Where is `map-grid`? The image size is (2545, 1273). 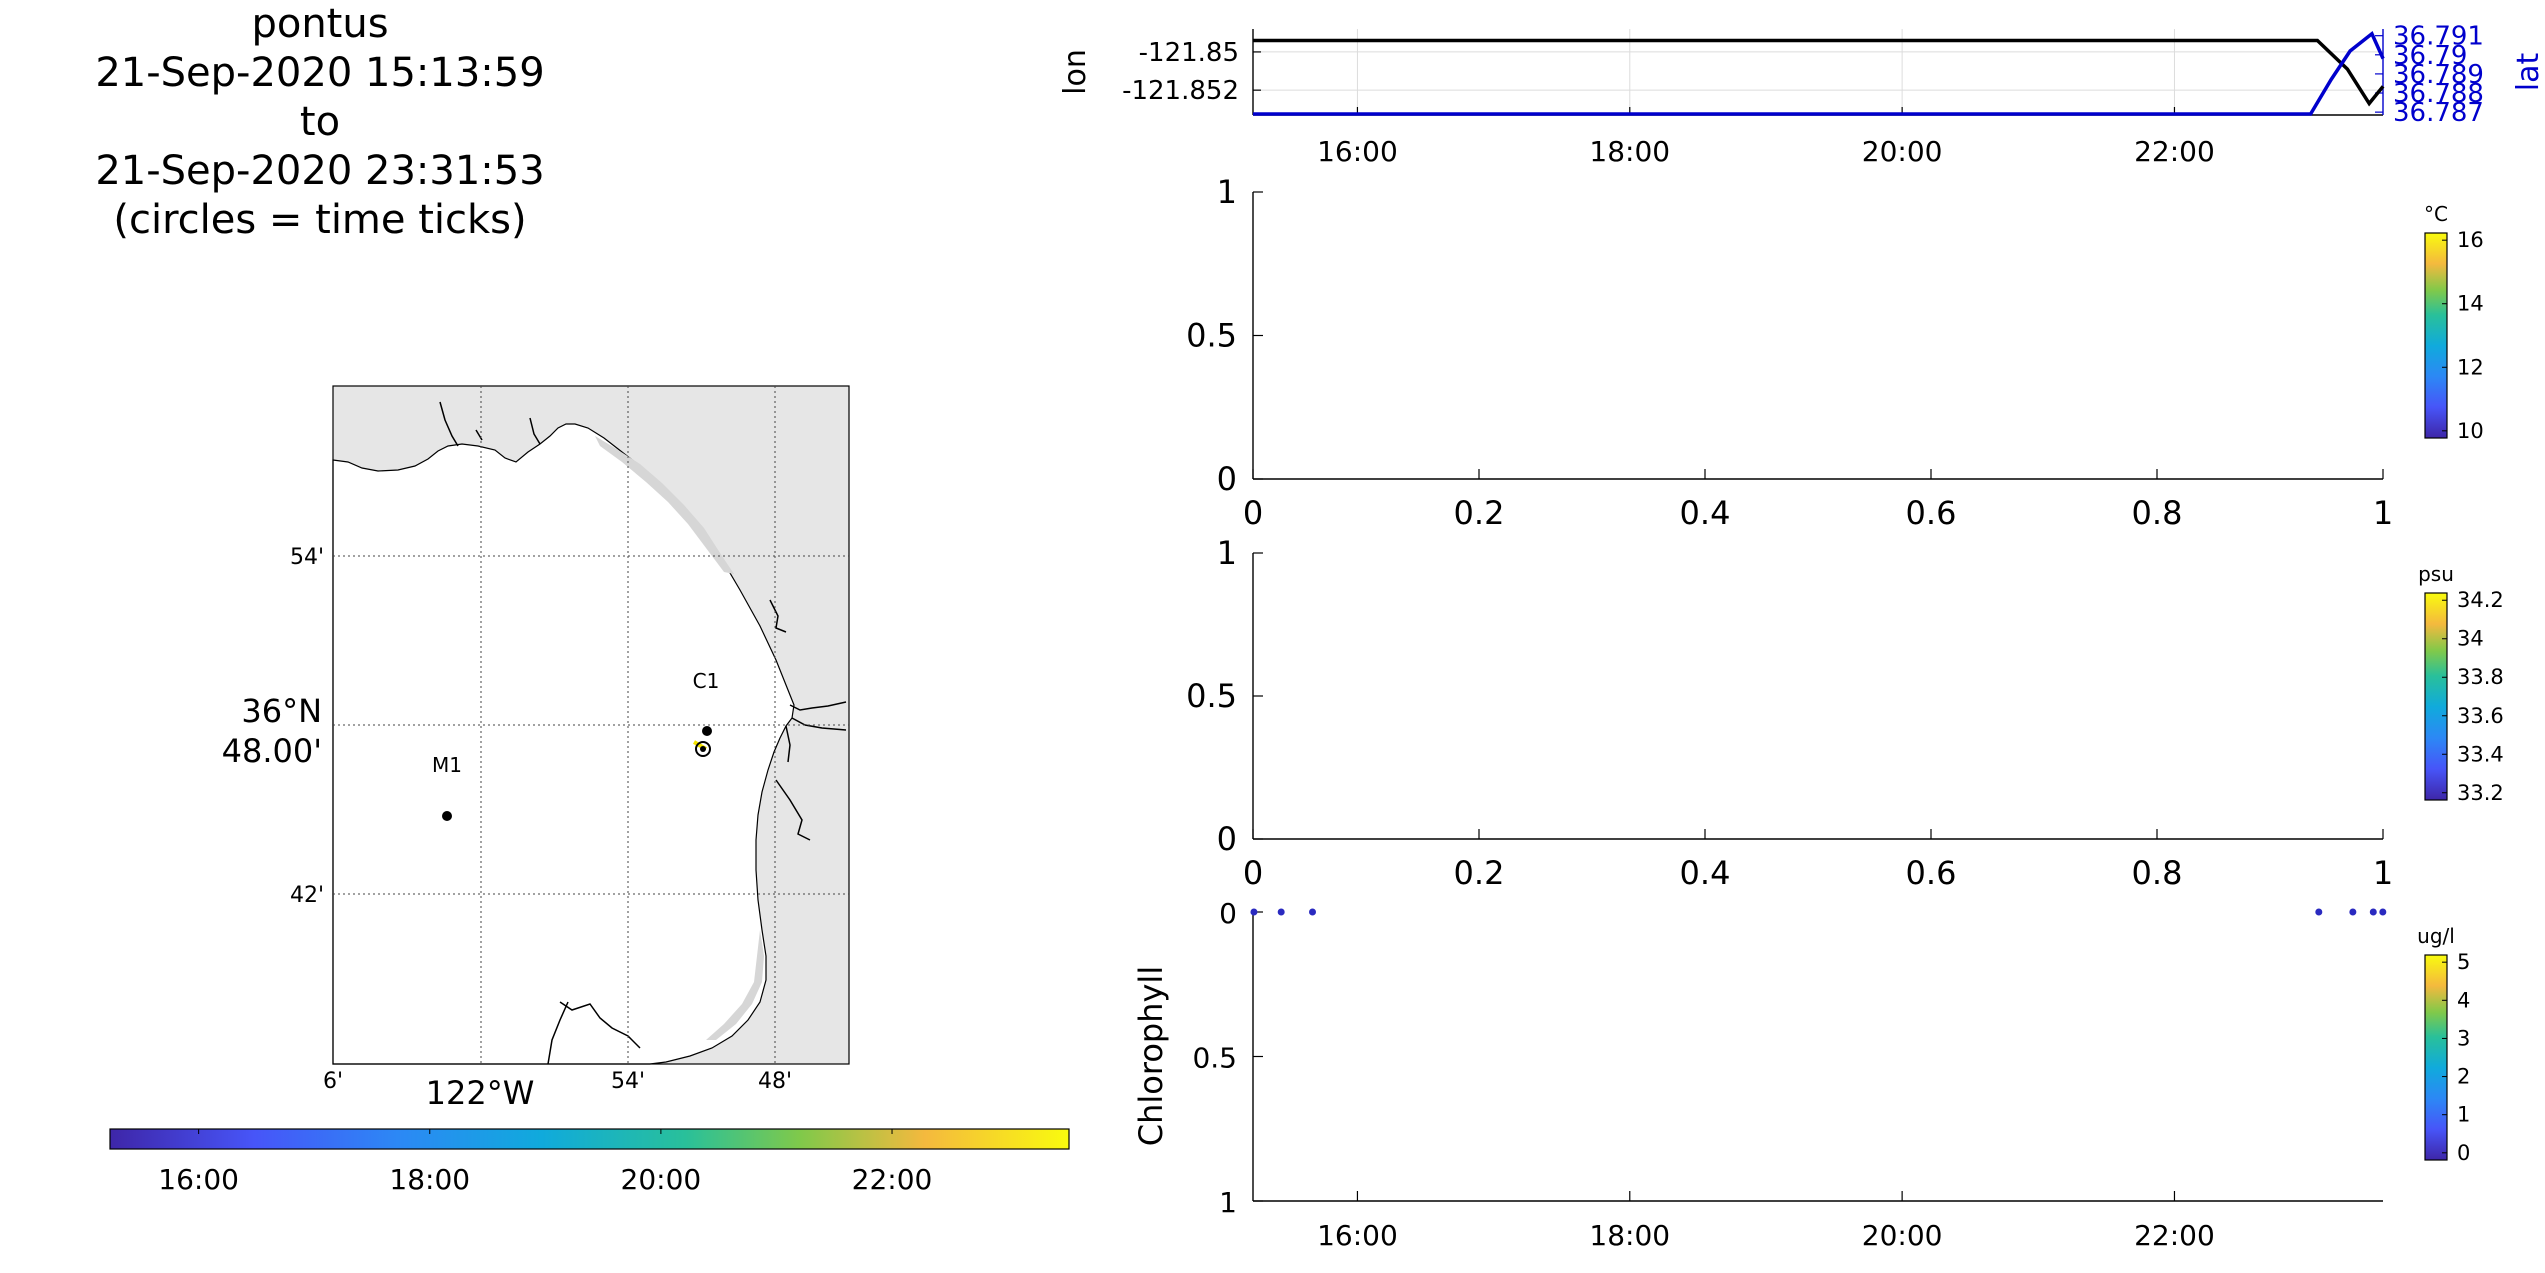
map-grid is located at coordinates (591, 725).